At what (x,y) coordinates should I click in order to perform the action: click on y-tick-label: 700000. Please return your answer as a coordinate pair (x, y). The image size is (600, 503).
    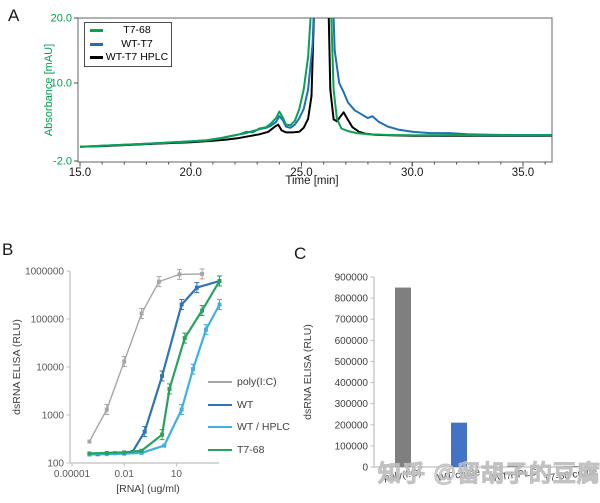
    Looking at the image, I should click on (352, 320).